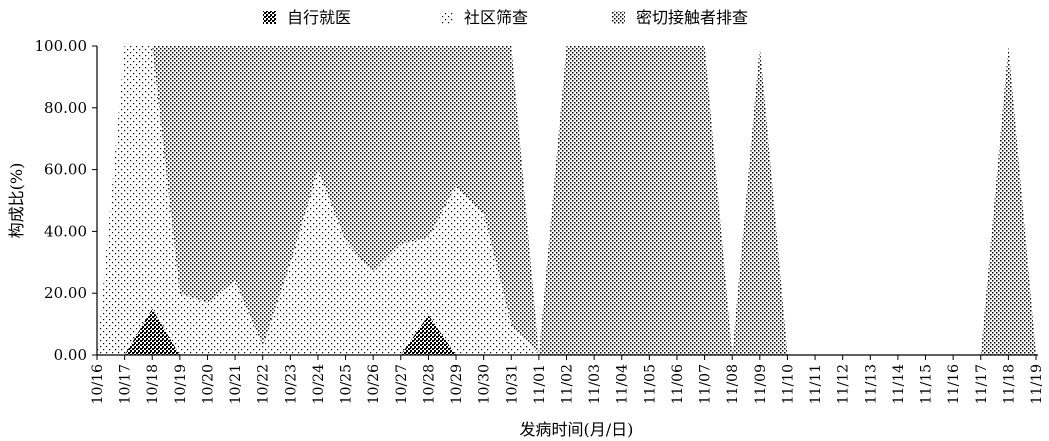 This screenshot has width=1049, height=441. What do you see at coordinates (761, 384) in the screenshot?
I see `x-tick-label: 11/09` at bounding box center [761, 384].